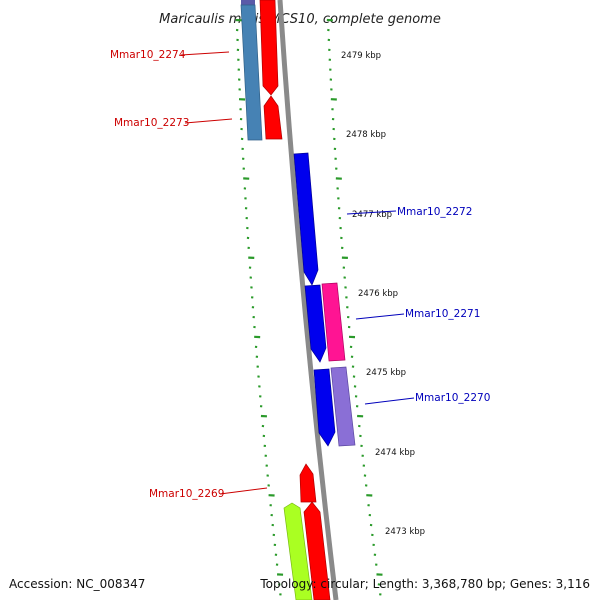  I want to click on outer-tick-ring, so click(354, 307).